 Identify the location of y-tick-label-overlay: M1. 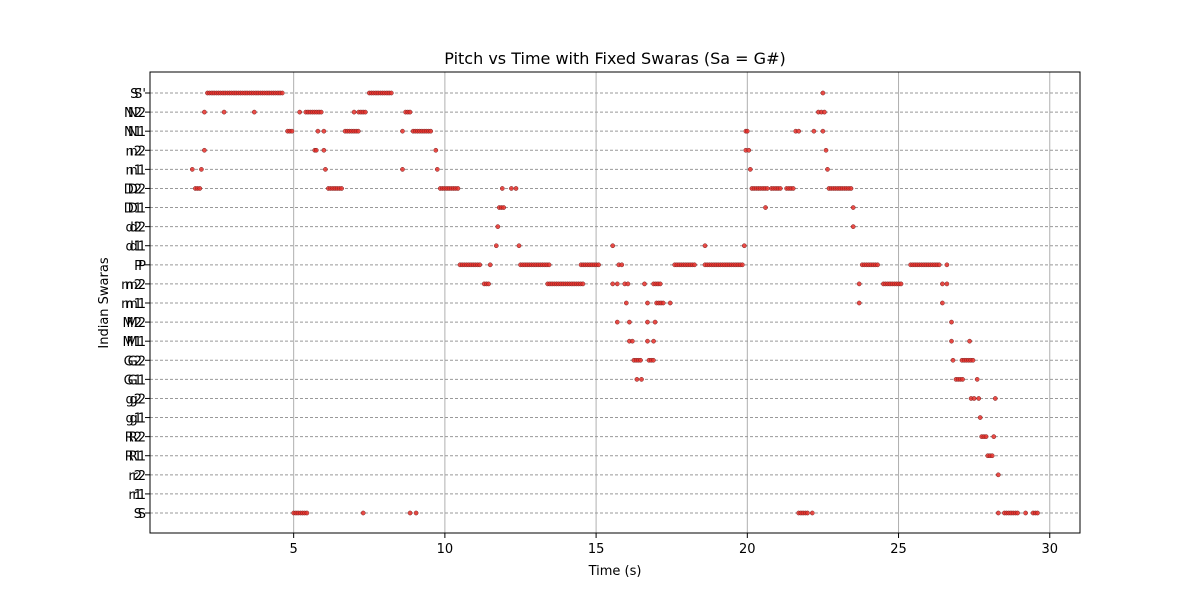
(137, 342).